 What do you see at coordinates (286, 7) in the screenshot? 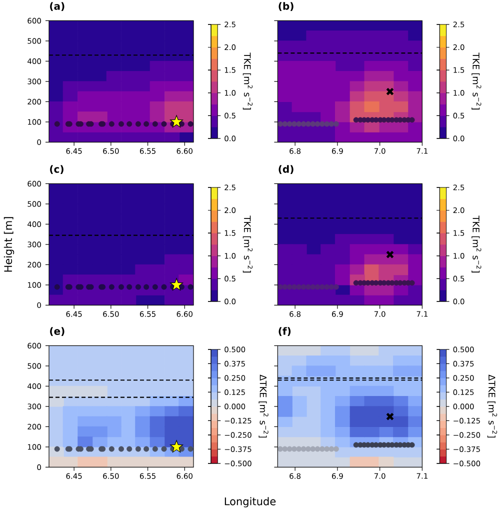
I see `chart-title: (b)` at bounding box center [286, 7].